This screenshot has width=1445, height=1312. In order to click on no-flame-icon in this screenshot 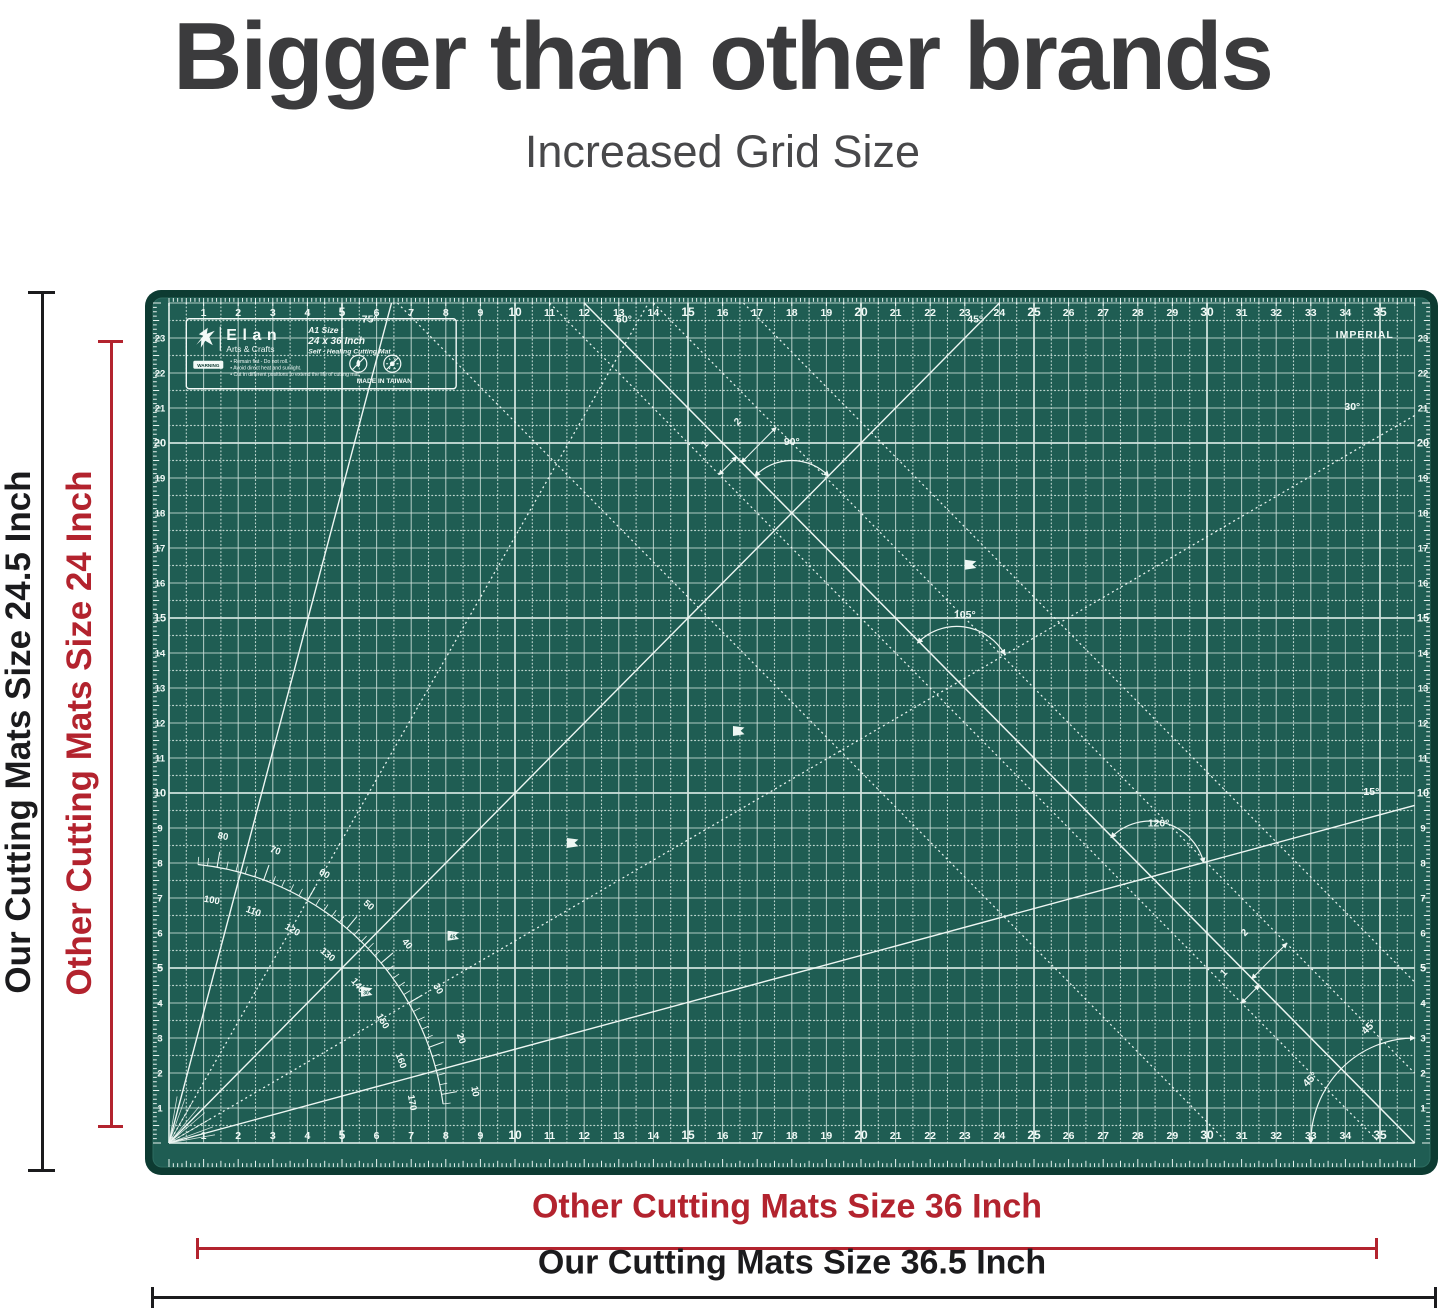, I will do `click(358, 363)`.